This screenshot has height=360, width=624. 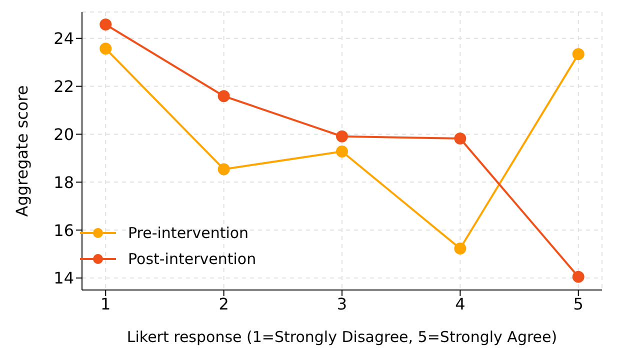 What do you see at coordinates (460, 304) in the screenshot?
I see `x-tick-label: 4` at bounding box center [460, 304].